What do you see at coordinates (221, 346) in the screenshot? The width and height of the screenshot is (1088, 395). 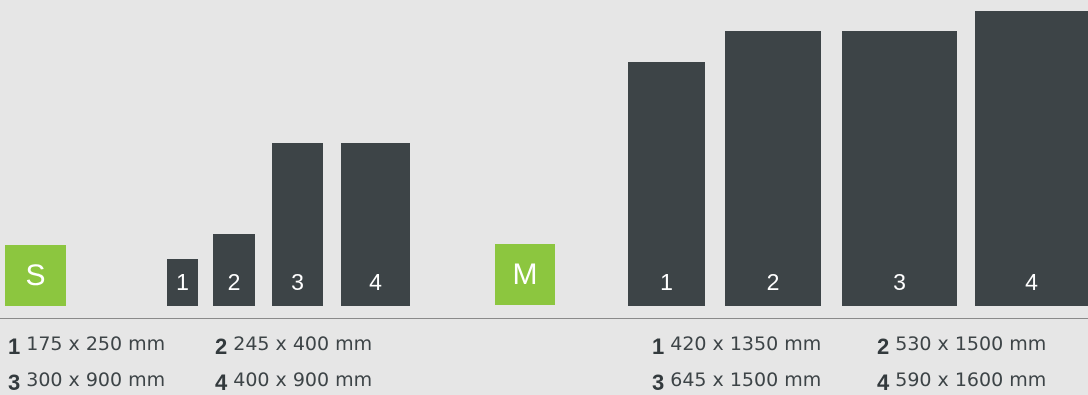 I see `s-spec-2-number: 2` at bounding box center [221, 346].